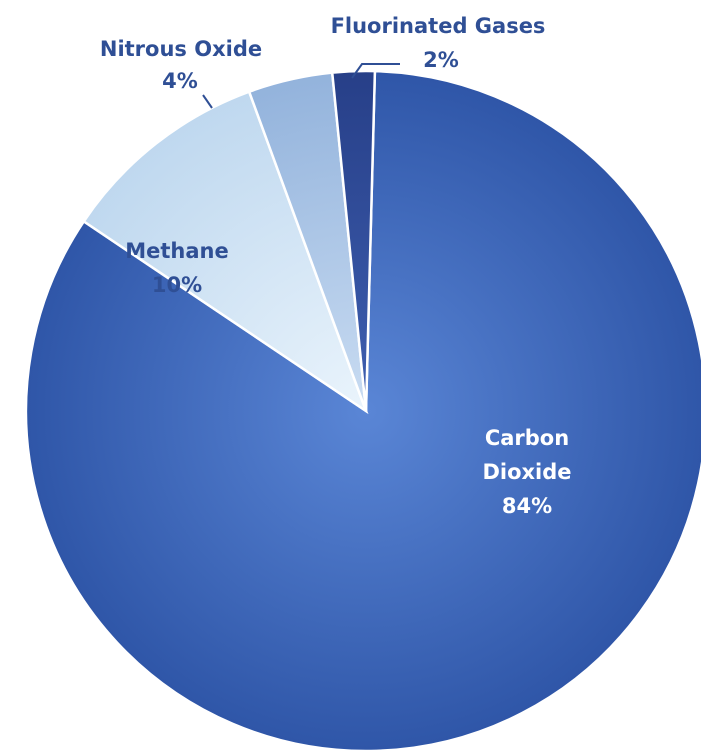 The image size is (701, 750). Describe the element at coordinates (180, 81) in the screenshot. I see `slice-value-nitrous-oxide: 4%` at that location.